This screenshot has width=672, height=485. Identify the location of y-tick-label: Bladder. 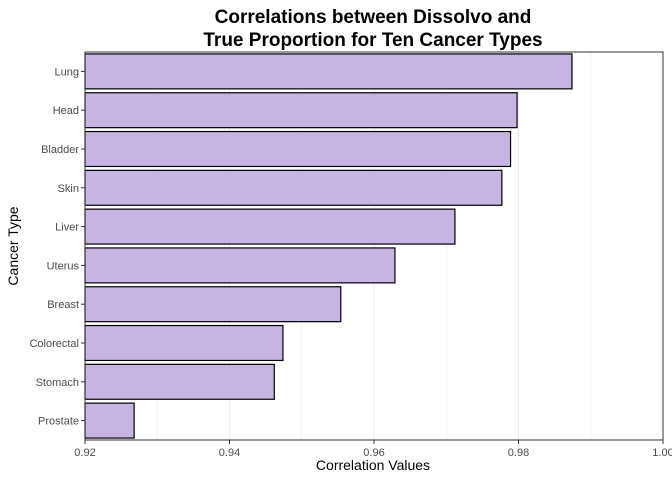
(60, 150).